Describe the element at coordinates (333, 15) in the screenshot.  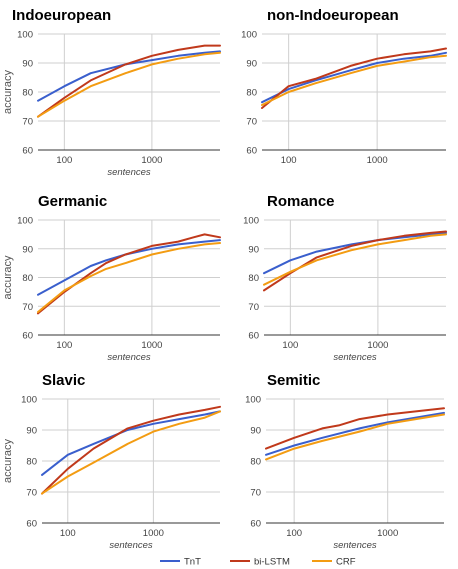
I see `panel-title: non-Indoeuropean` at that location.